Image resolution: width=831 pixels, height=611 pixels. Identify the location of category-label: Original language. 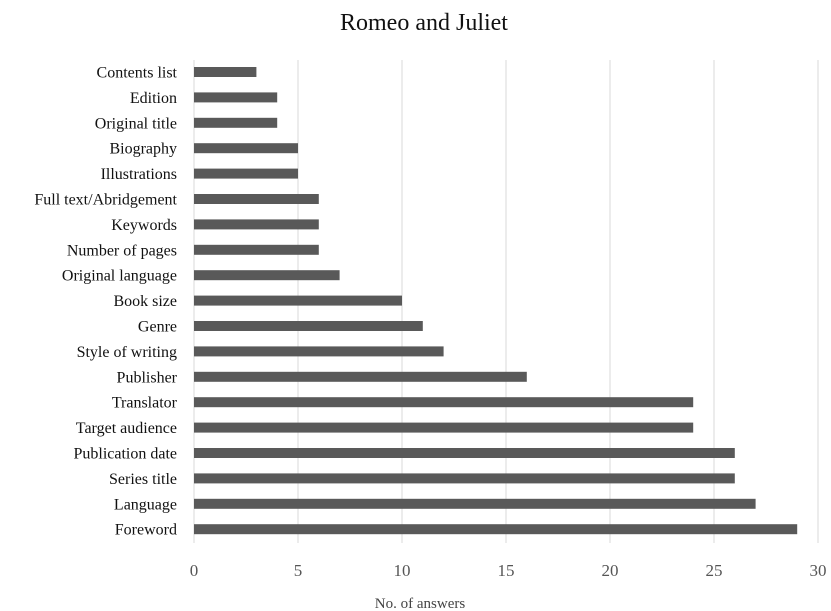
(119, 276).